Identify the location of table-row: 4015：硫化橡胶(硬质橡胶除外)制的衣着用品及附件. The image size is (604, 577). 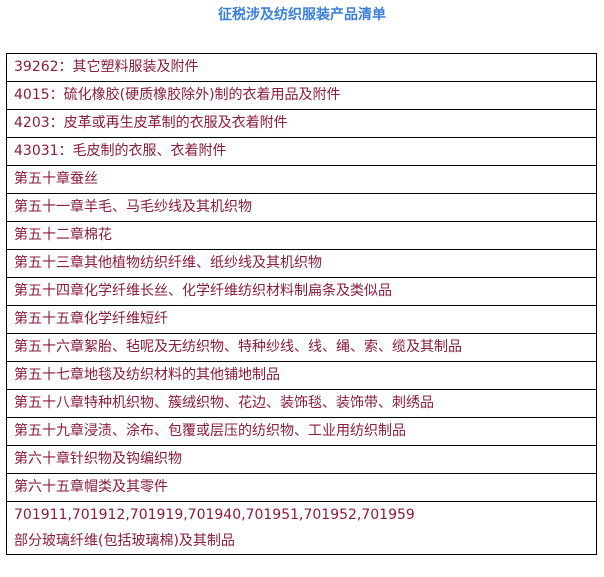
(301, 95).